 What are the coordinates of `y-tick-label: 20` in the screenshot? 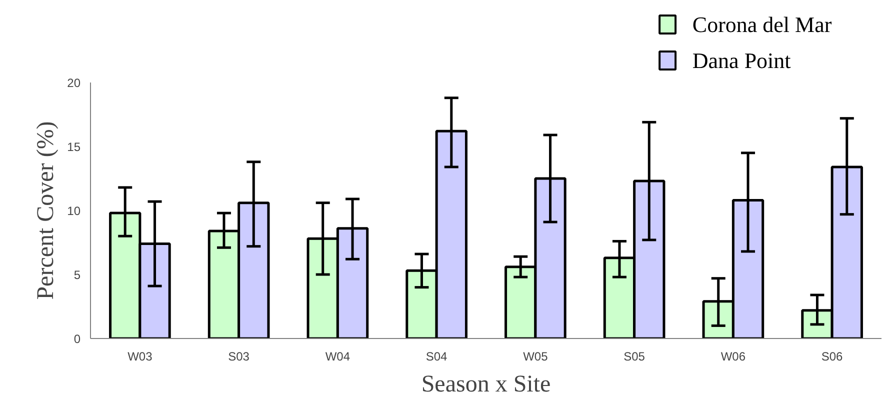 It's located at (74, 83).